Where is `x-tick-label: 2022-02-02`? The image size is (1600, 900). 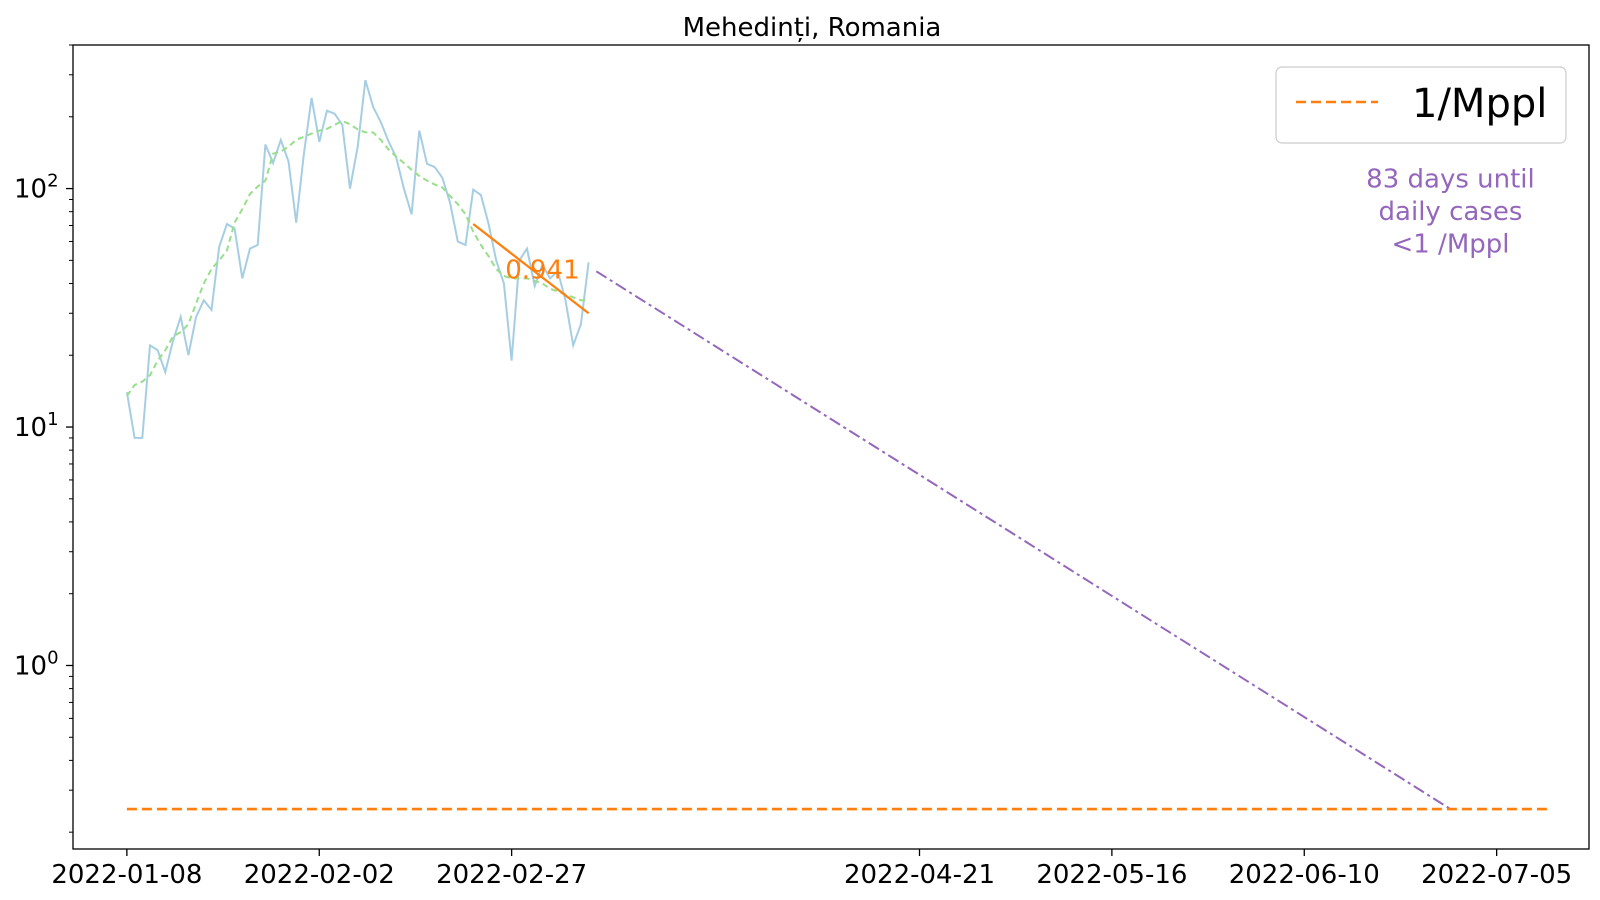 x-tick-label: 2022-02-02 is located at coordinates (319, 875).